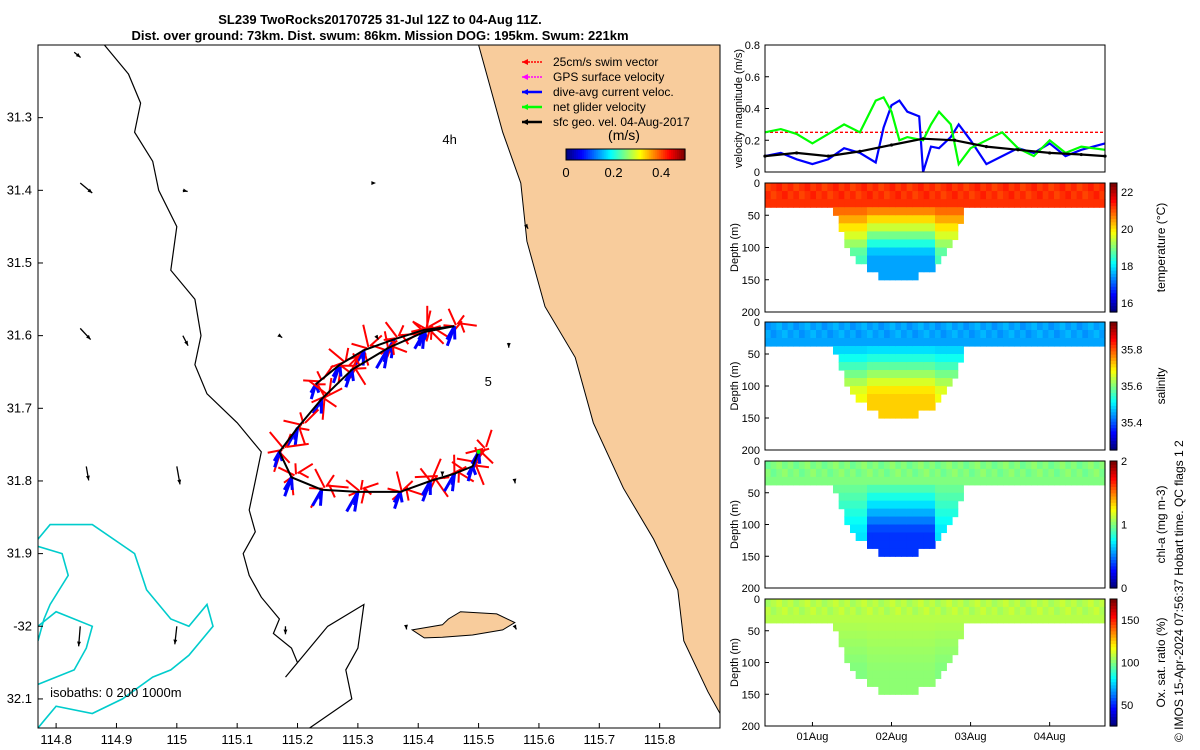 This screenshot has height=750, width=1200. What do you see at coordinates (1161, 524) in the screenshot?
I see `section-colorbar-label: chl-a (mg m-3)` at bounding box center [1161, 524].